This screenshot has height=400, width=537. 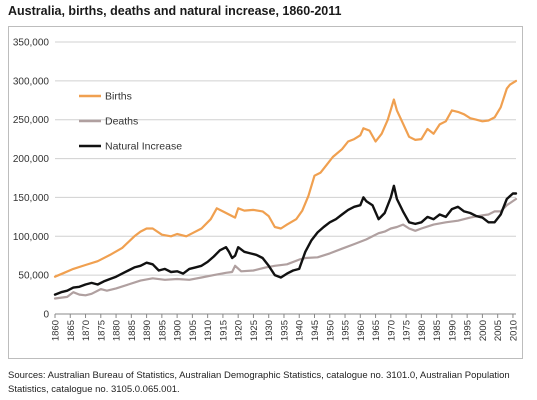 What do you see at coordinates (315, 330) in the screenshot?
I see `x-tick-label: 1945` at bounding box center [315, 330].